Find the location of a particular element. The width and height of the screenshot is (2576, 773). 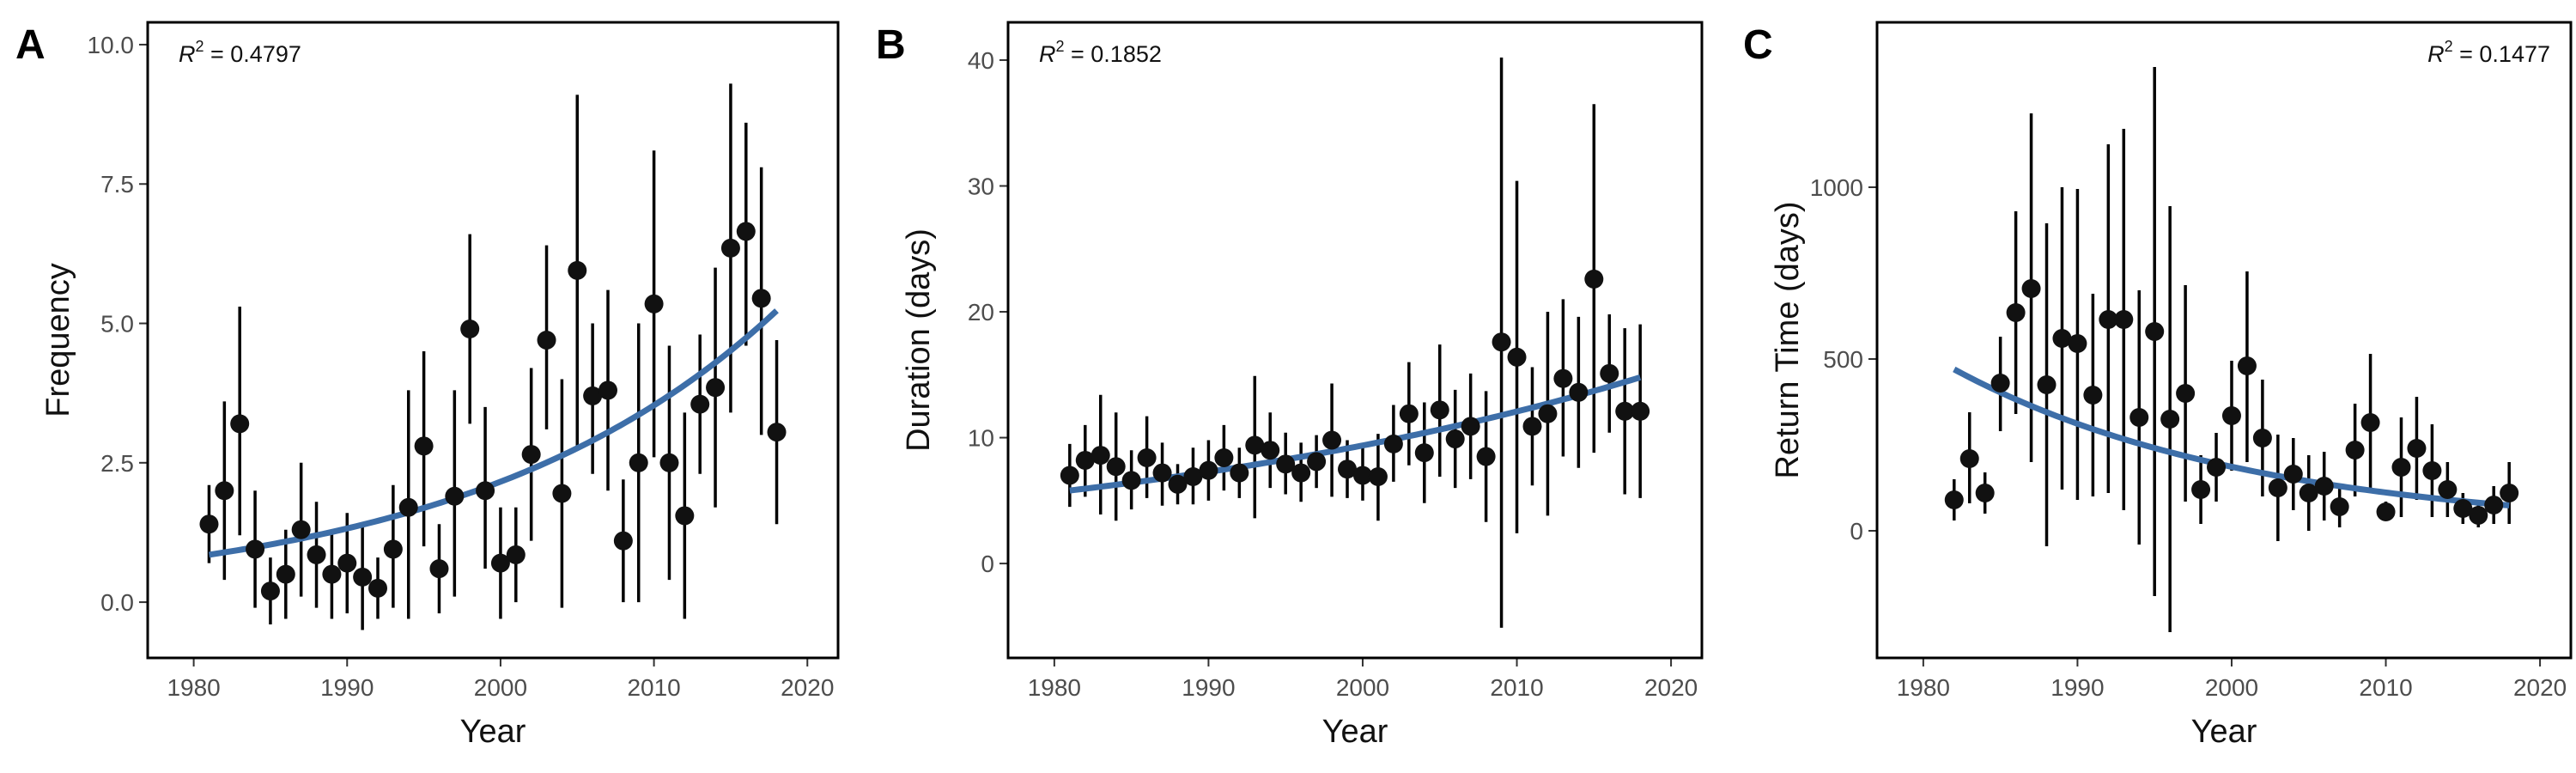

trend-line is located at coordinates (2231, 437).